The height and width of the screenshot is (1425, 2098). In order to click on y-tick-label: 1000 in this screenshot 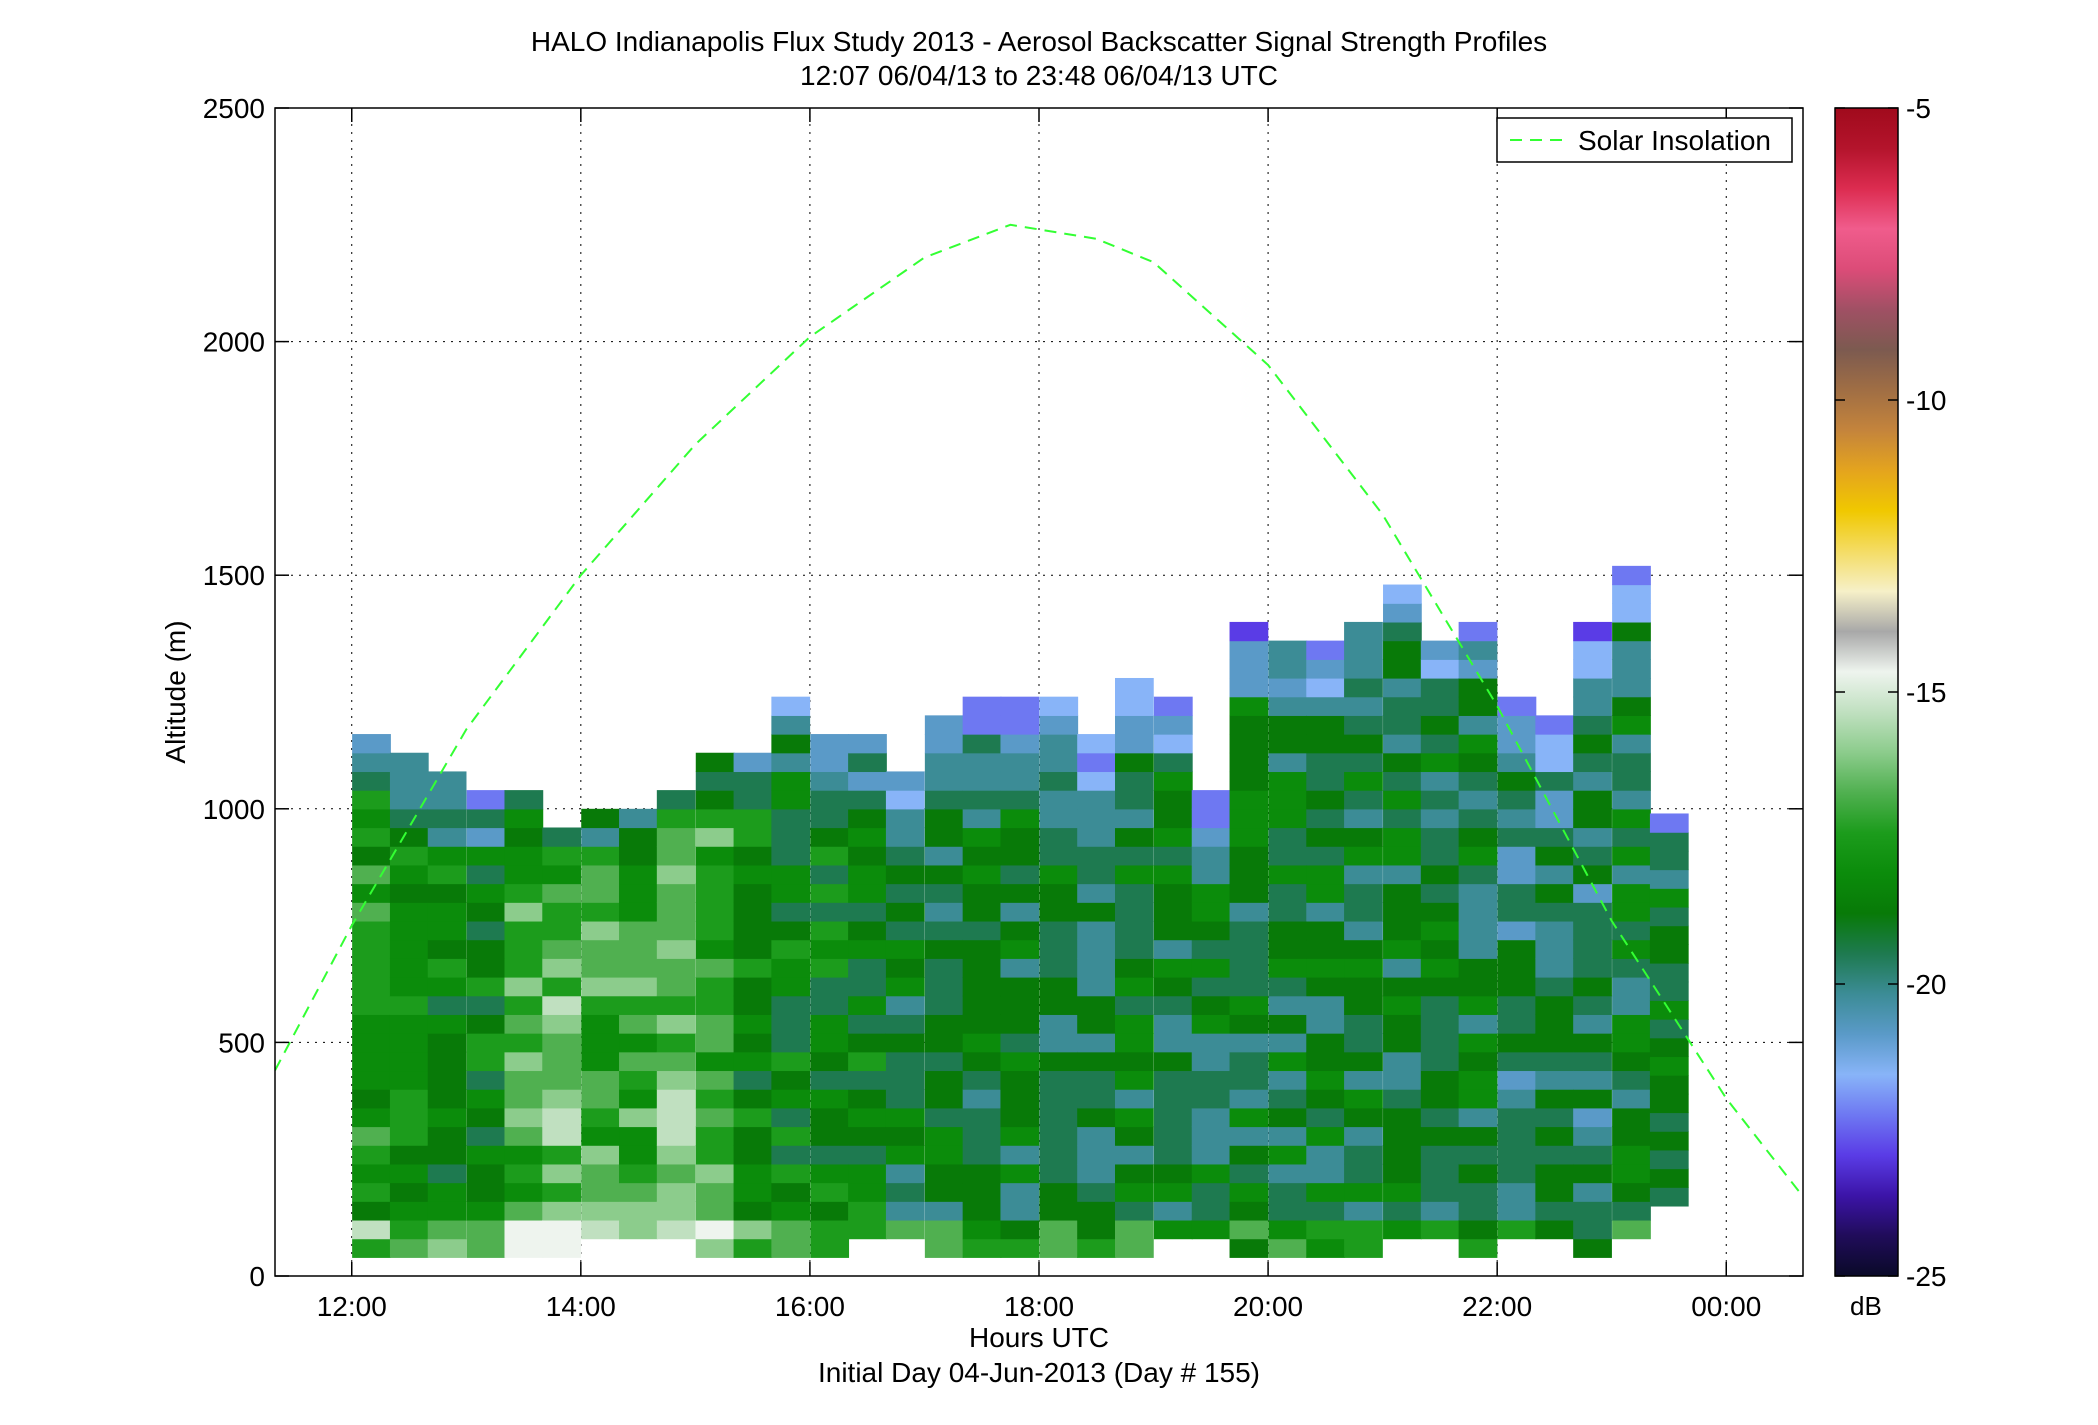, I will do `click(234, 809)`.